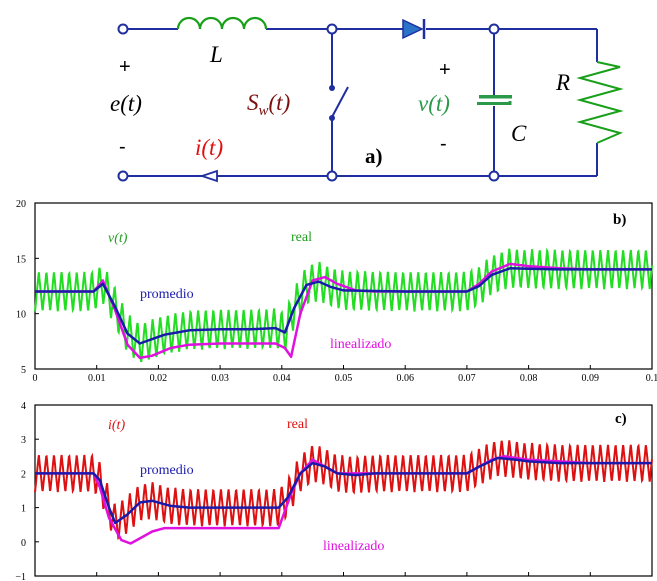 Image resolution: width=657 pixels, height=581 pixels. Describe the element at coordinates (494, 29) in the screenshot. I see `node-cap-top` at that location.